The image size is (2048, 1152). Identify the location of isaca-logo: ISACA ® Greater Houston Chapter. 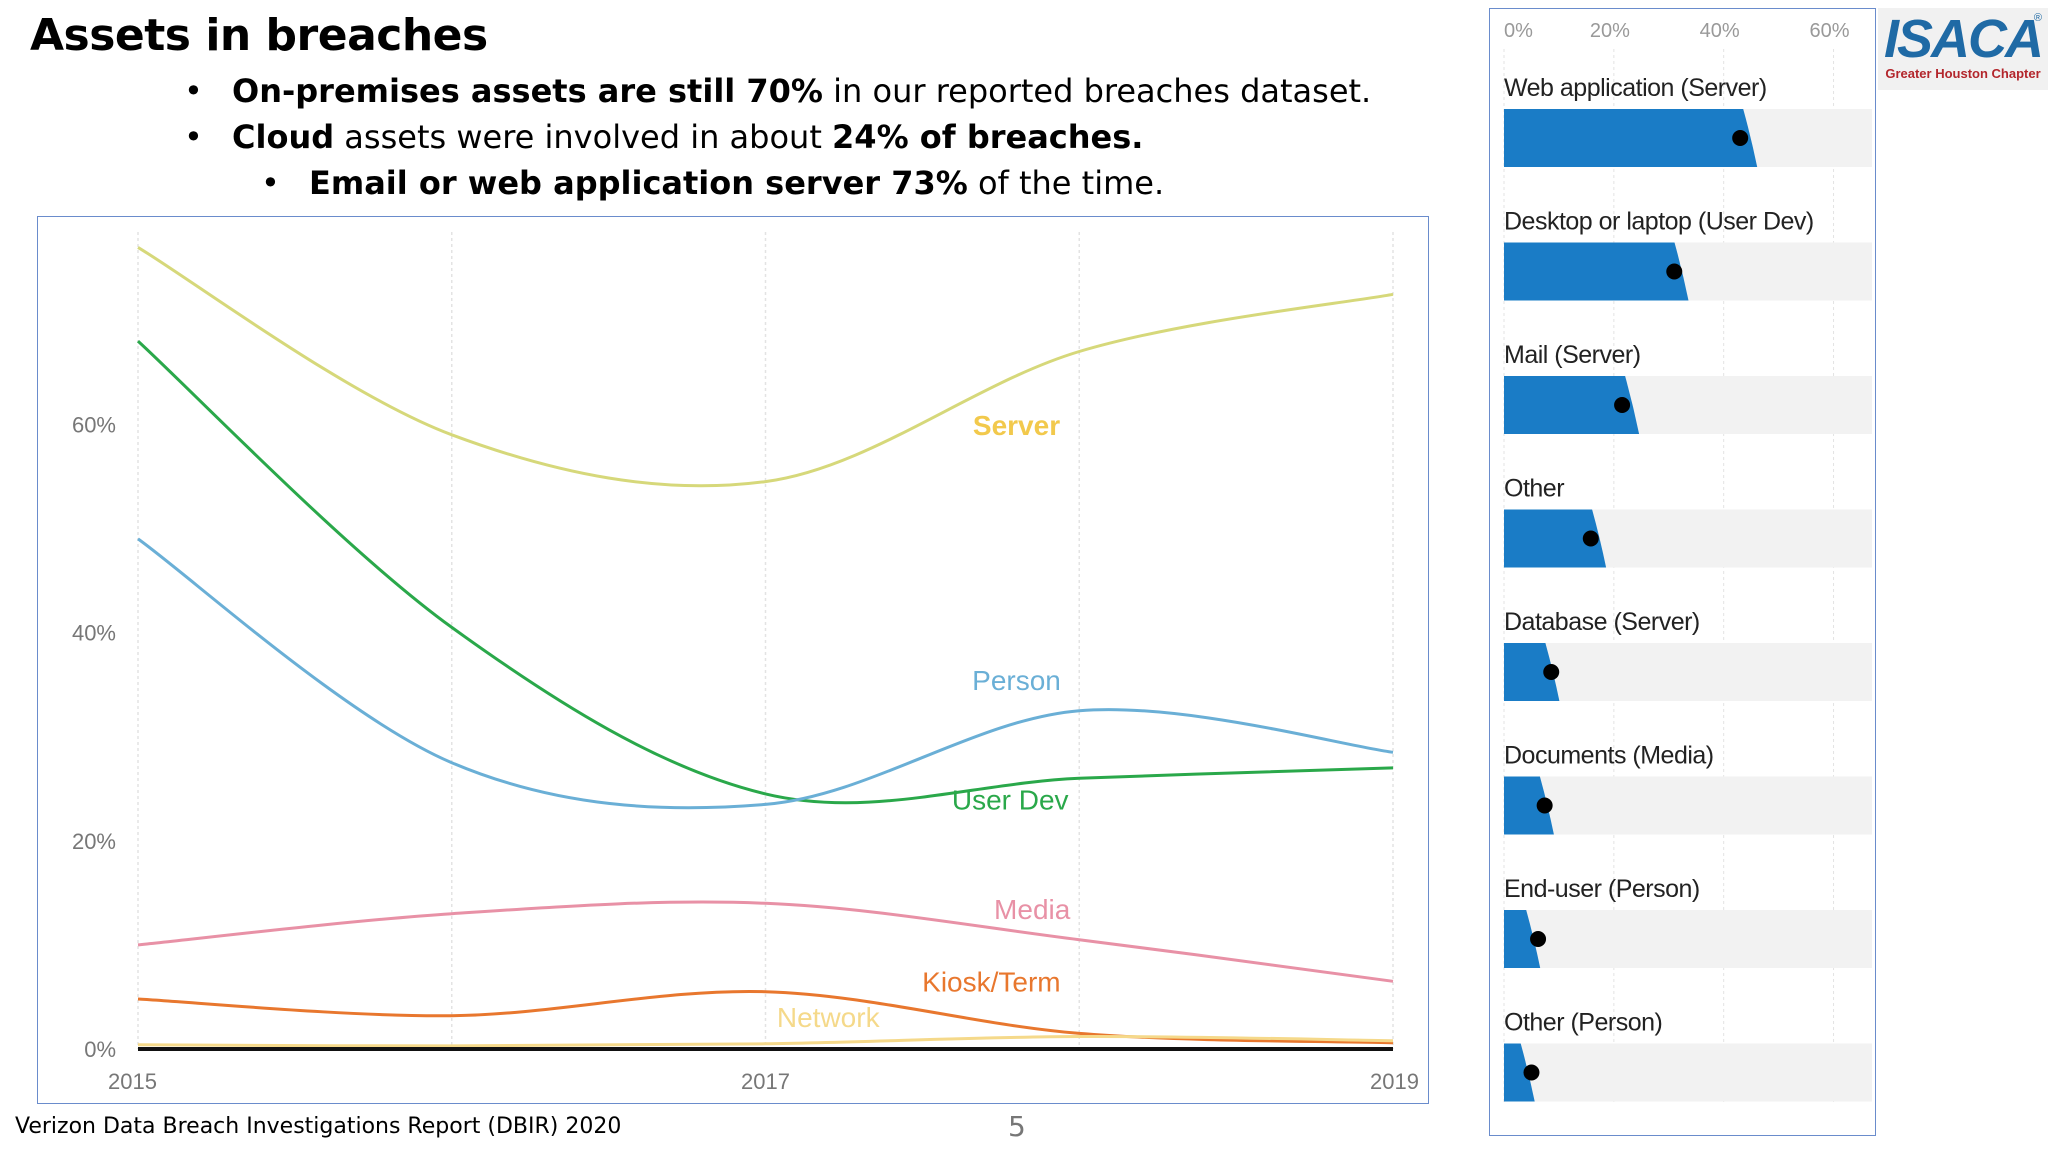
(1963, 49).